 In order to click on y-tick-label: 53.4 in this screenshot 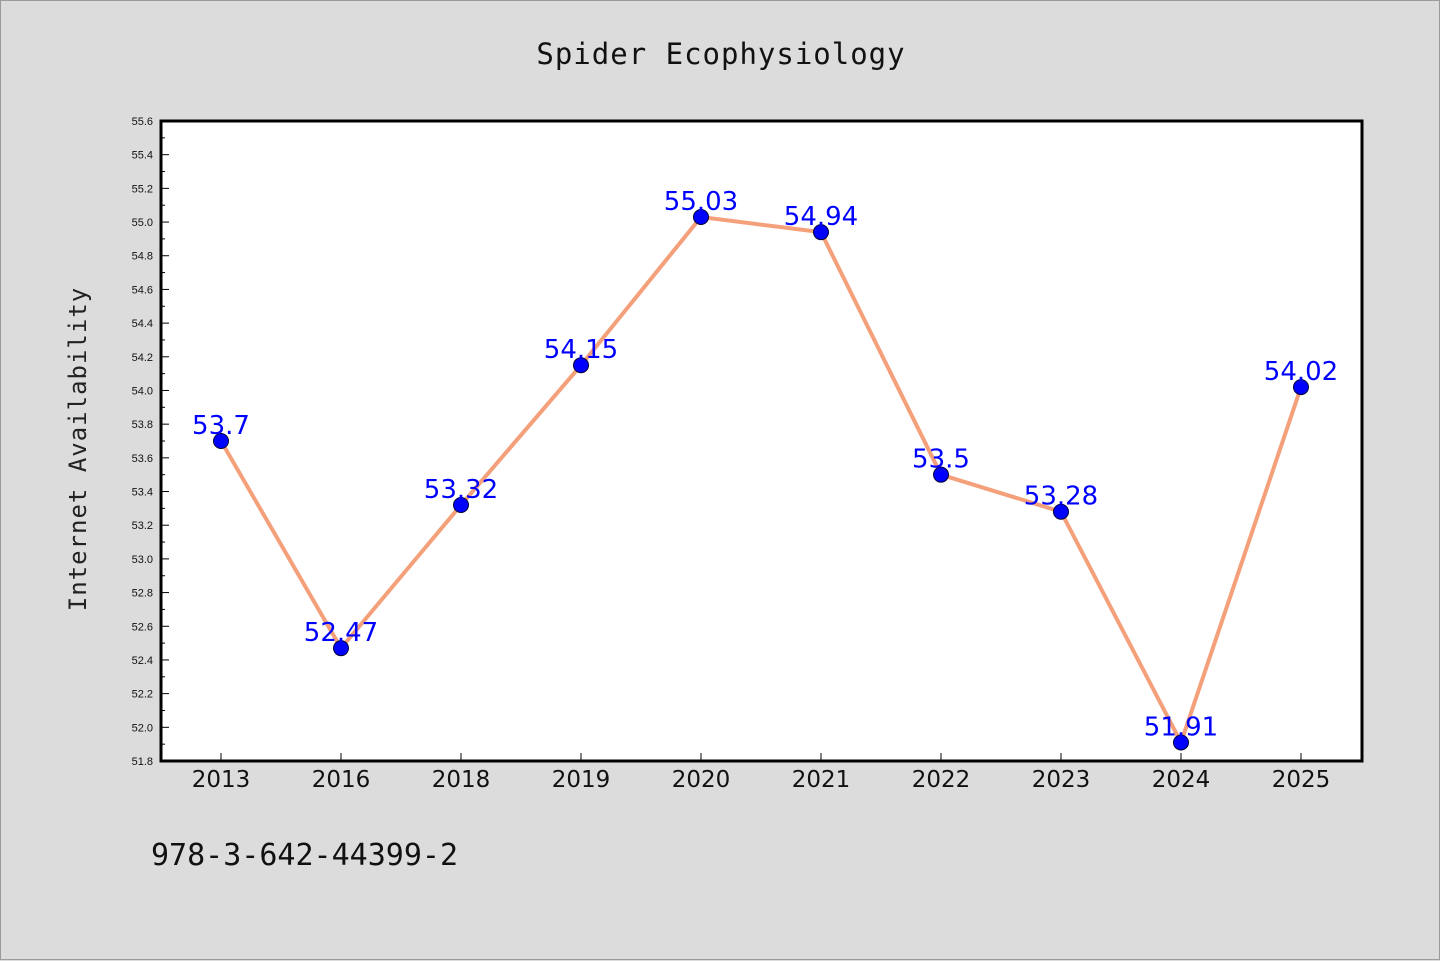, I will do `click(142, 493)`.